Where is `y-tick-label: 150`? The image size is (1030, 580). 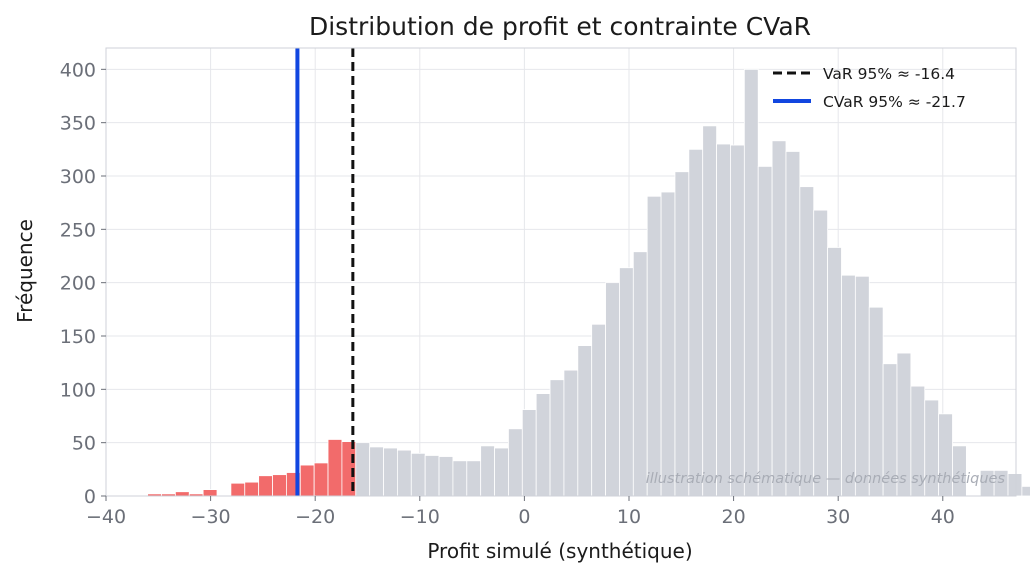 y-tick-label: 150 is located at coordinates (78, 337).